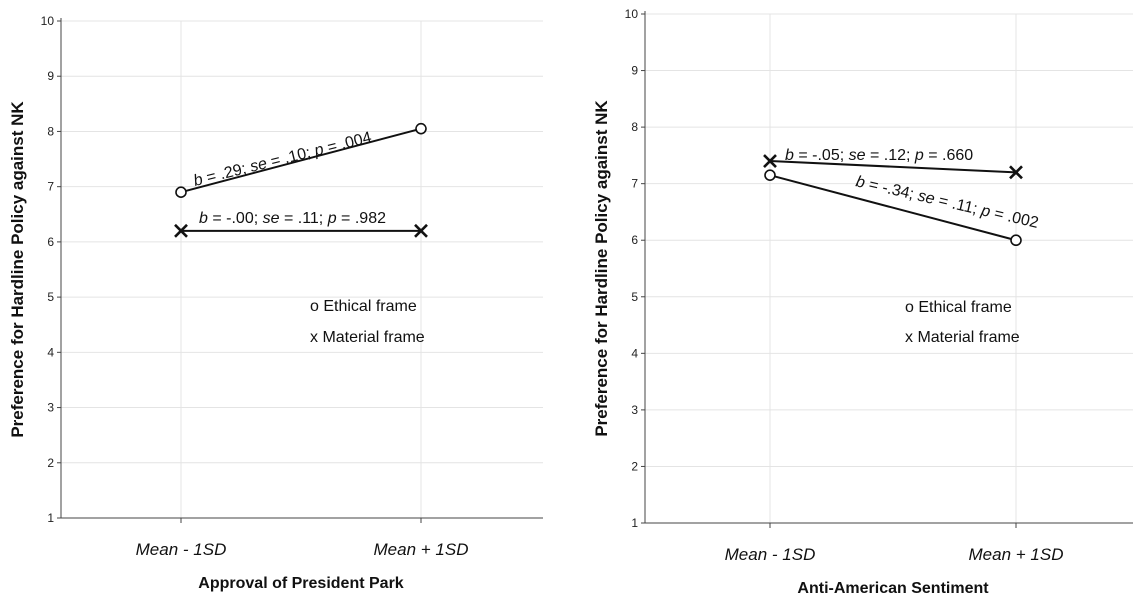 The image size is (1133, 601). What do you see at coordinates (292, 218) in the screenshot?
I see `material-slope-annotation: b = -.00; se = .11; p = .982` at bounding box center [292, 218].